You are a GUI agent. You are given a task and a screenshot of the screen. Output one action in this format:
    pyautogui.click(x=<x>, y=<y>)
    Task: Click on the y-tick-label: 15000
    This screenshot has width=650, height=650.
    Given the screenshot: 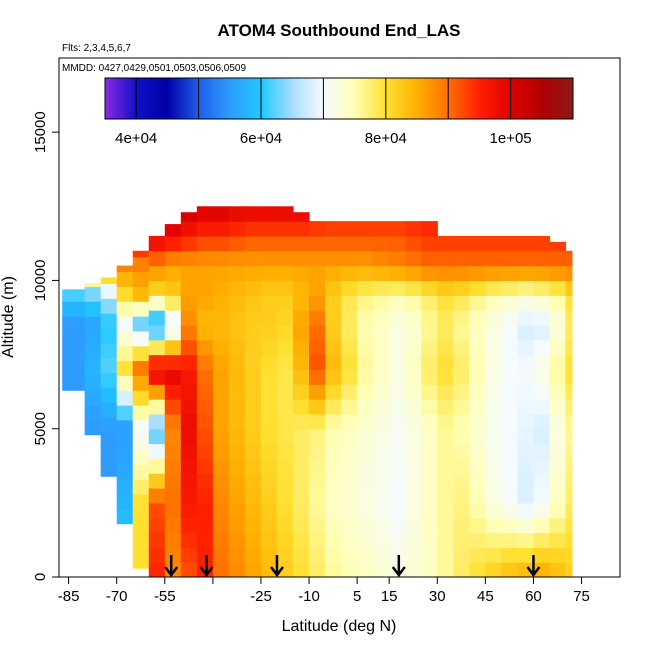 What is the action you would take?
    pyautogui.click(x=40, y=132)
    